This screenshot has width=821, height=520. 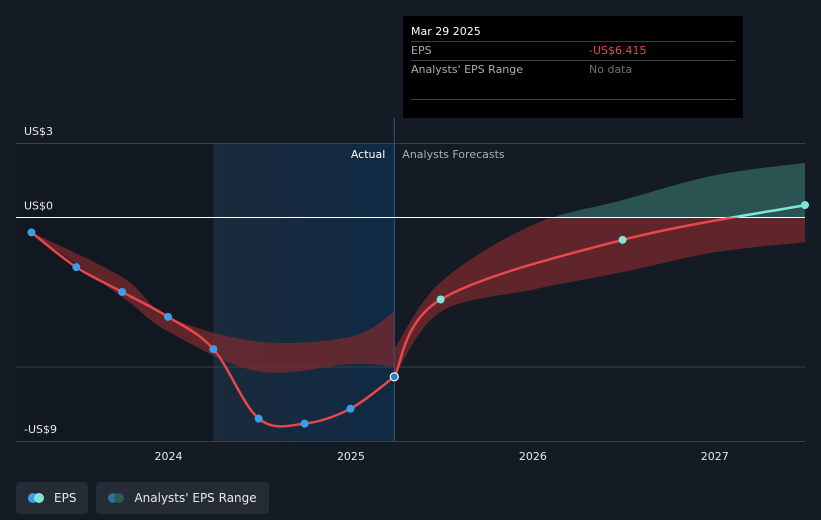 What do you see at coordinates (573, 69) in the screenshot?
I see `tooltip-range-row: Analysts' EPS Range No data` at bounding box center [573, 69].